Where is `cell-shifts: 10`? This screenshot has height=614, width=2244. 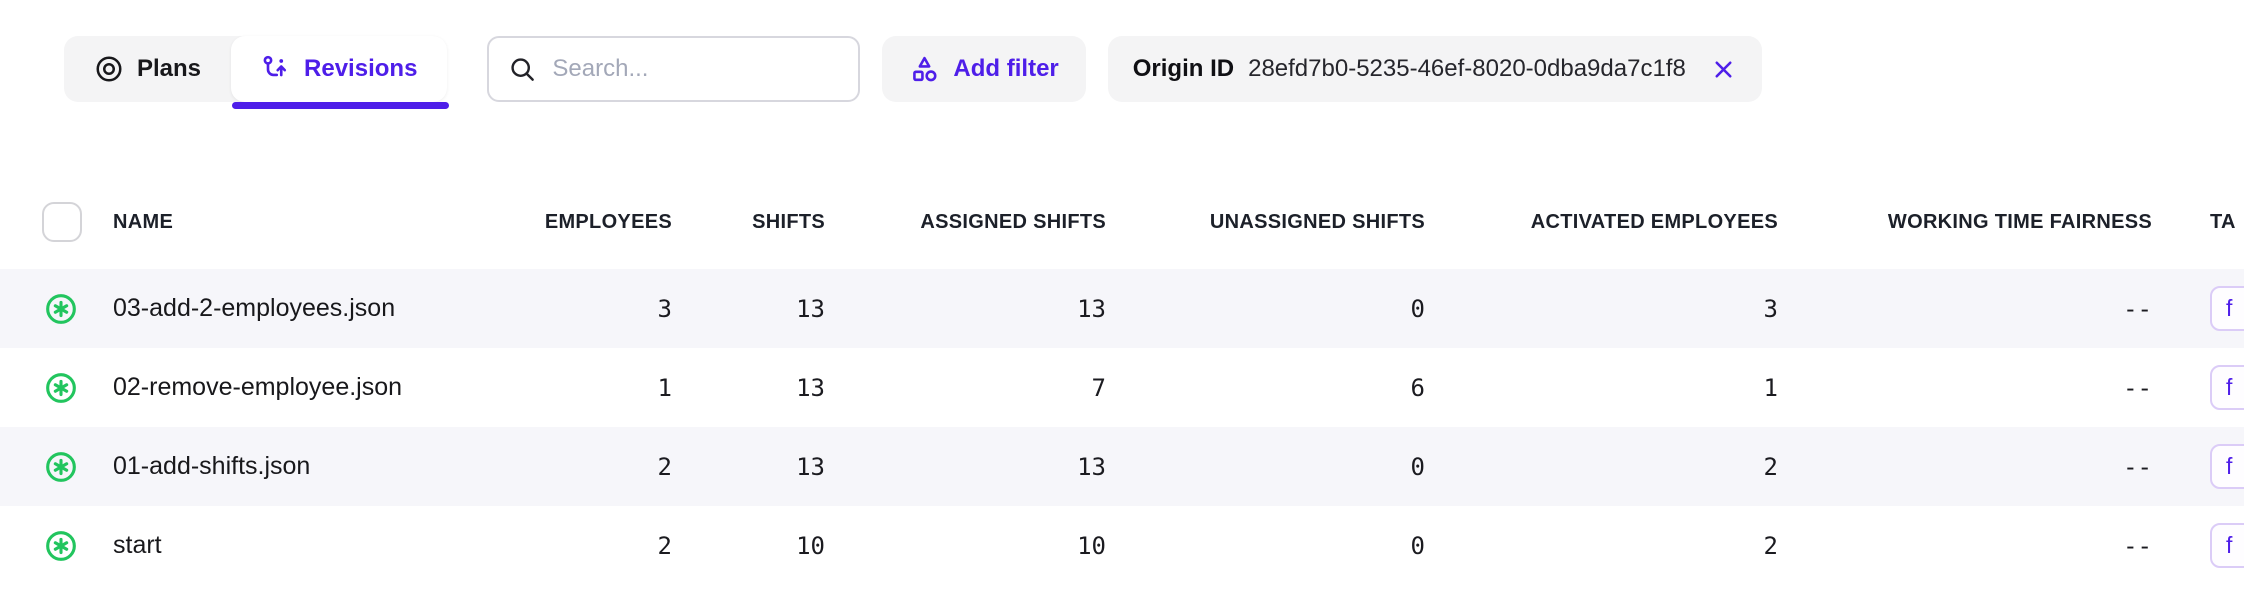 cell-shifts: 10 is located at coordinates (810, 545).